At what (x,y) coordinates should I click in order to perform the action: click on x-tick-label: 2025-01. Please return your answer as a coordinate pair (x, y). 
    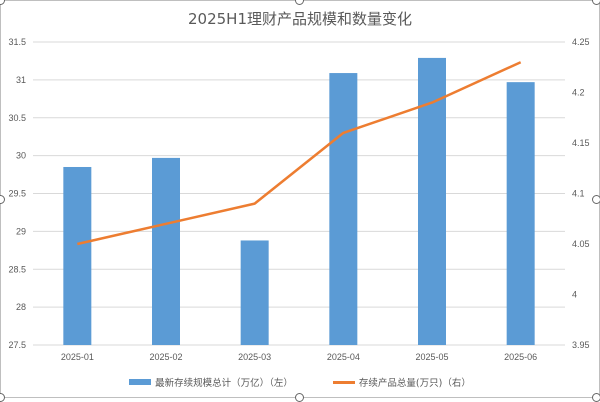
    Looking at the image, I should click on (77, 357).